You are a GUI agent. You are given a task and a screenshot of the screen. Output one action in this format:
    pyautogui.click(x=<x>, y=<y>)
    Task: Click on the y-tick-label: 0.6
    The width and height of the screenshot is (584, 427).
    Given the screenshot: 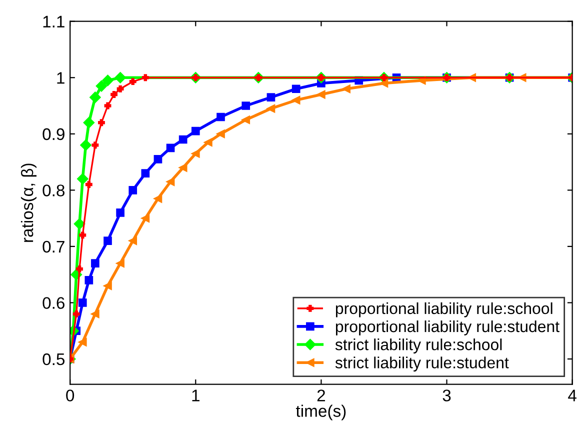 What is the action you would take?
    pyautogui.click(x=53, y=303)
    